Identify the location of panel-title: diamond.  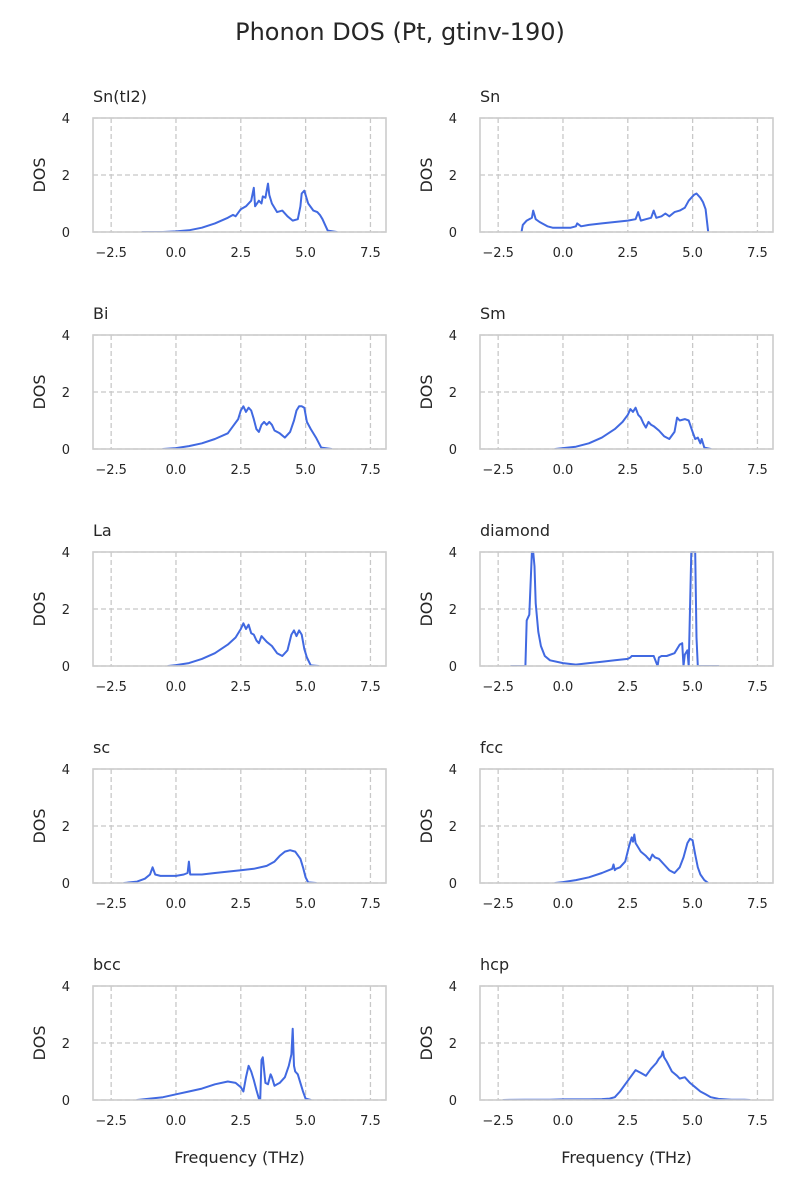
(515, 530).